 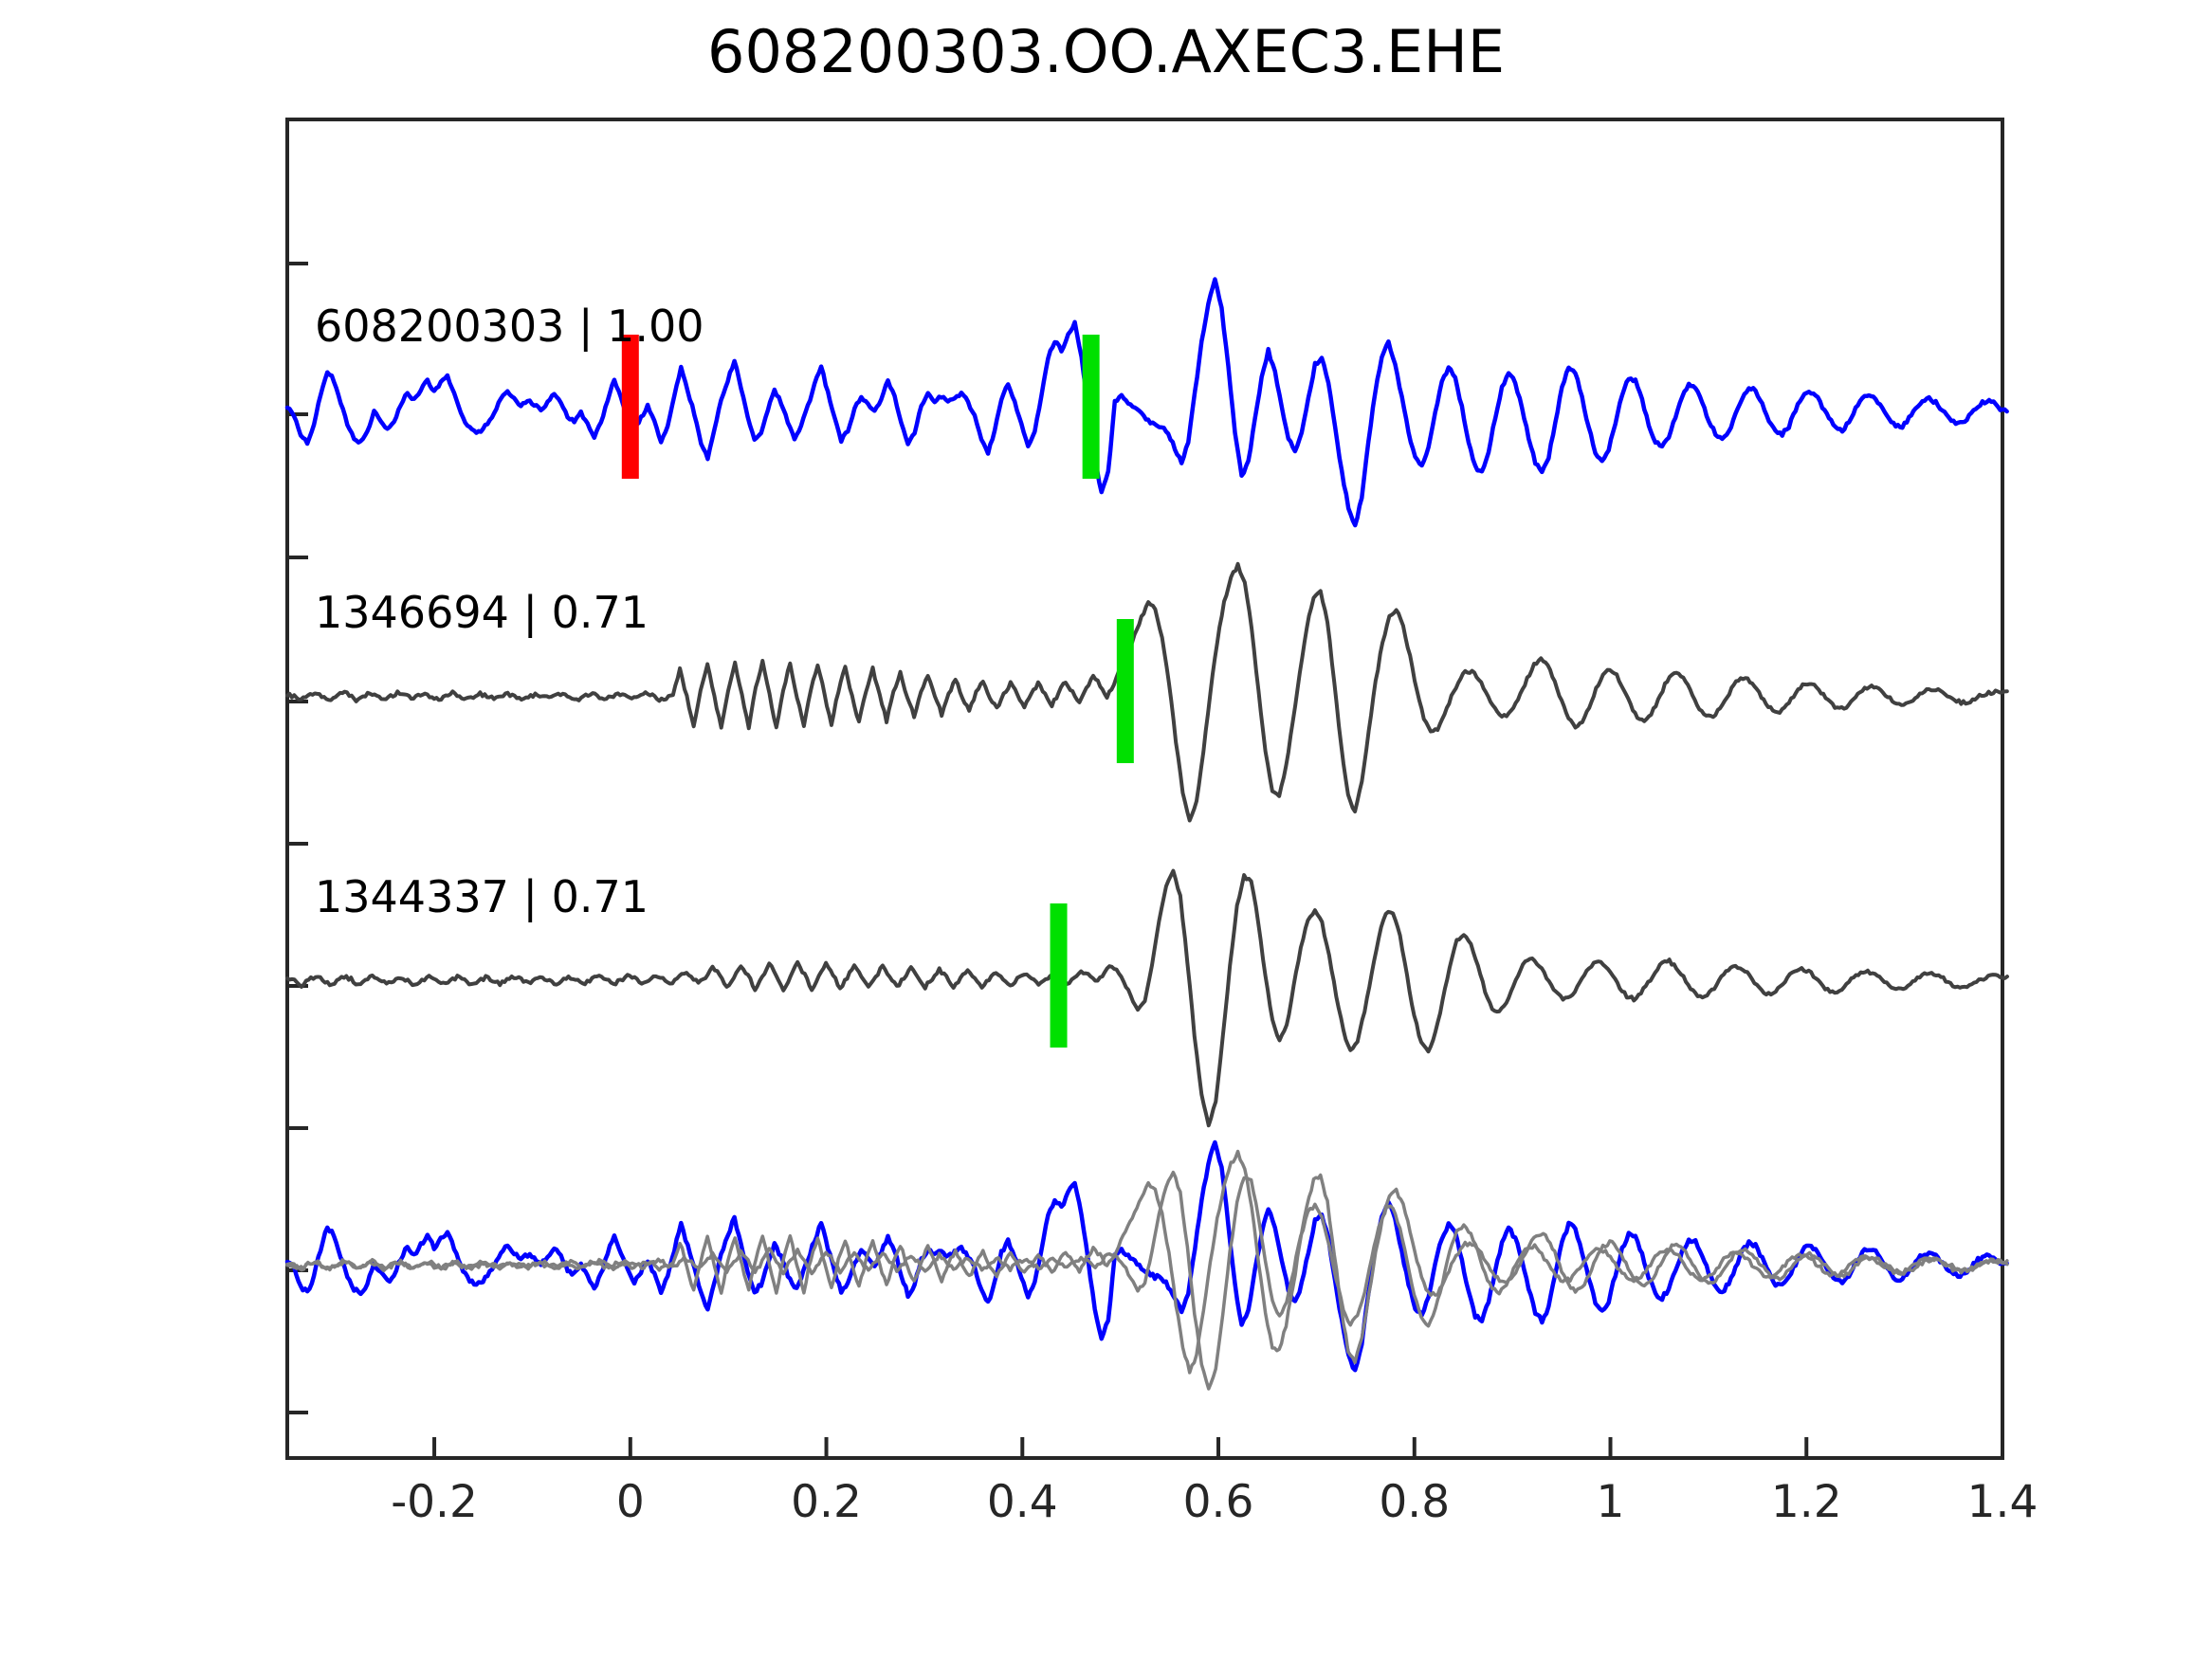 I want to click on x-axis-tick-label: 0.6, so click(x=1218, y=1502).